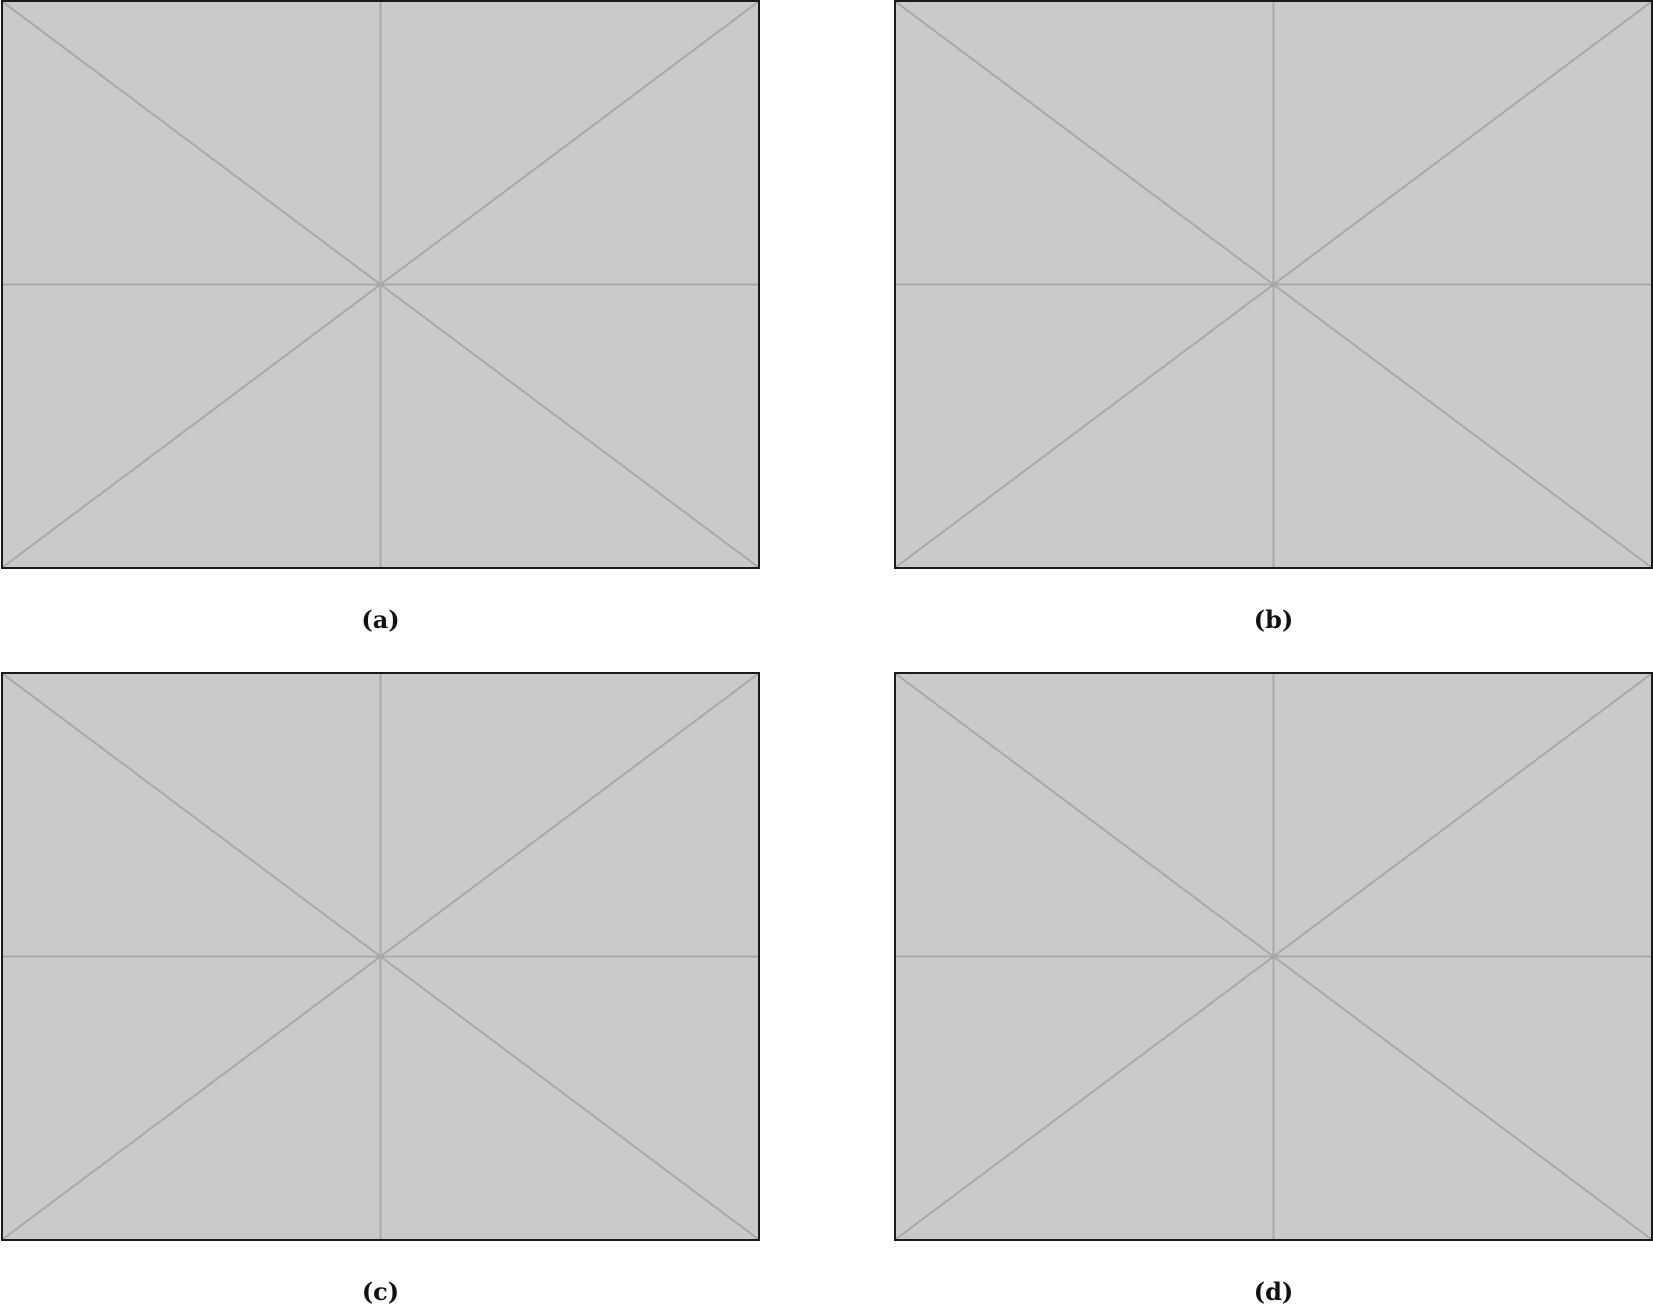 The image size is (1653, 1309). Describe the element at coordinates (1273, 1291) in the screenshot. I see `subfigure-caption-d: (d)` at that location.